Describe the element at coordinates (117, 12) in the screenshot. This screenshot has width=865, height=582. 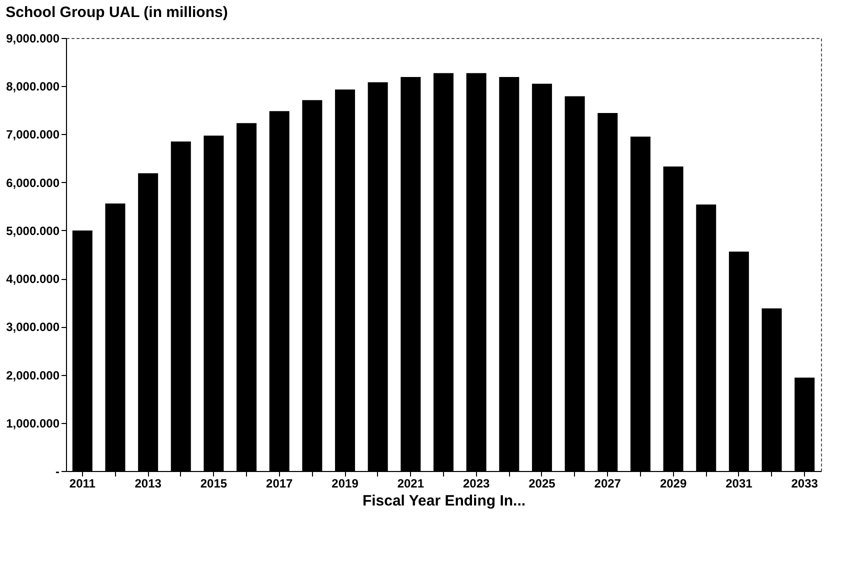
I see `chart-title: School Group UAL (in millions)` at that location.